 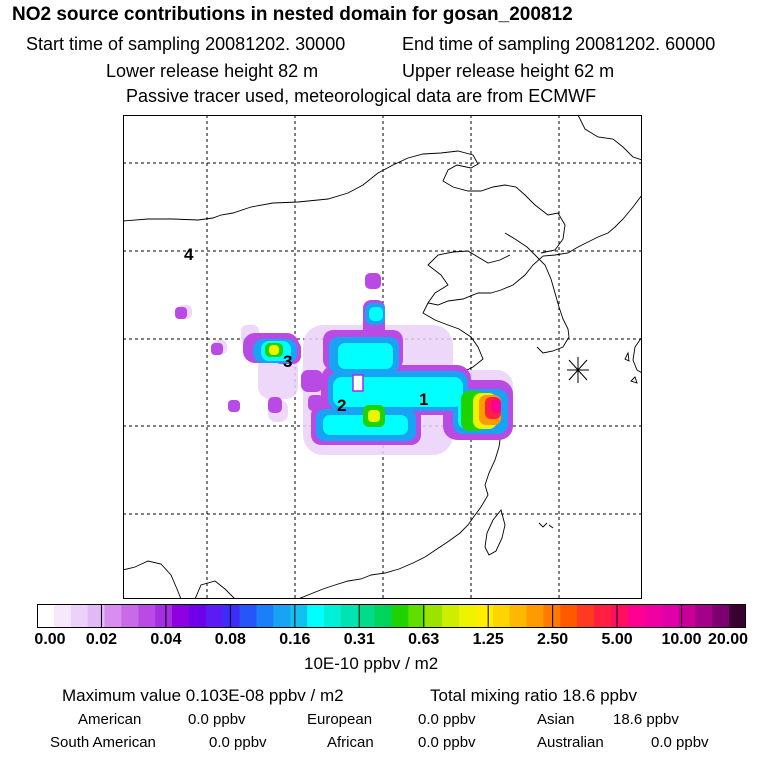 I want to click on receptor-marker, so click(x=578, y=370).